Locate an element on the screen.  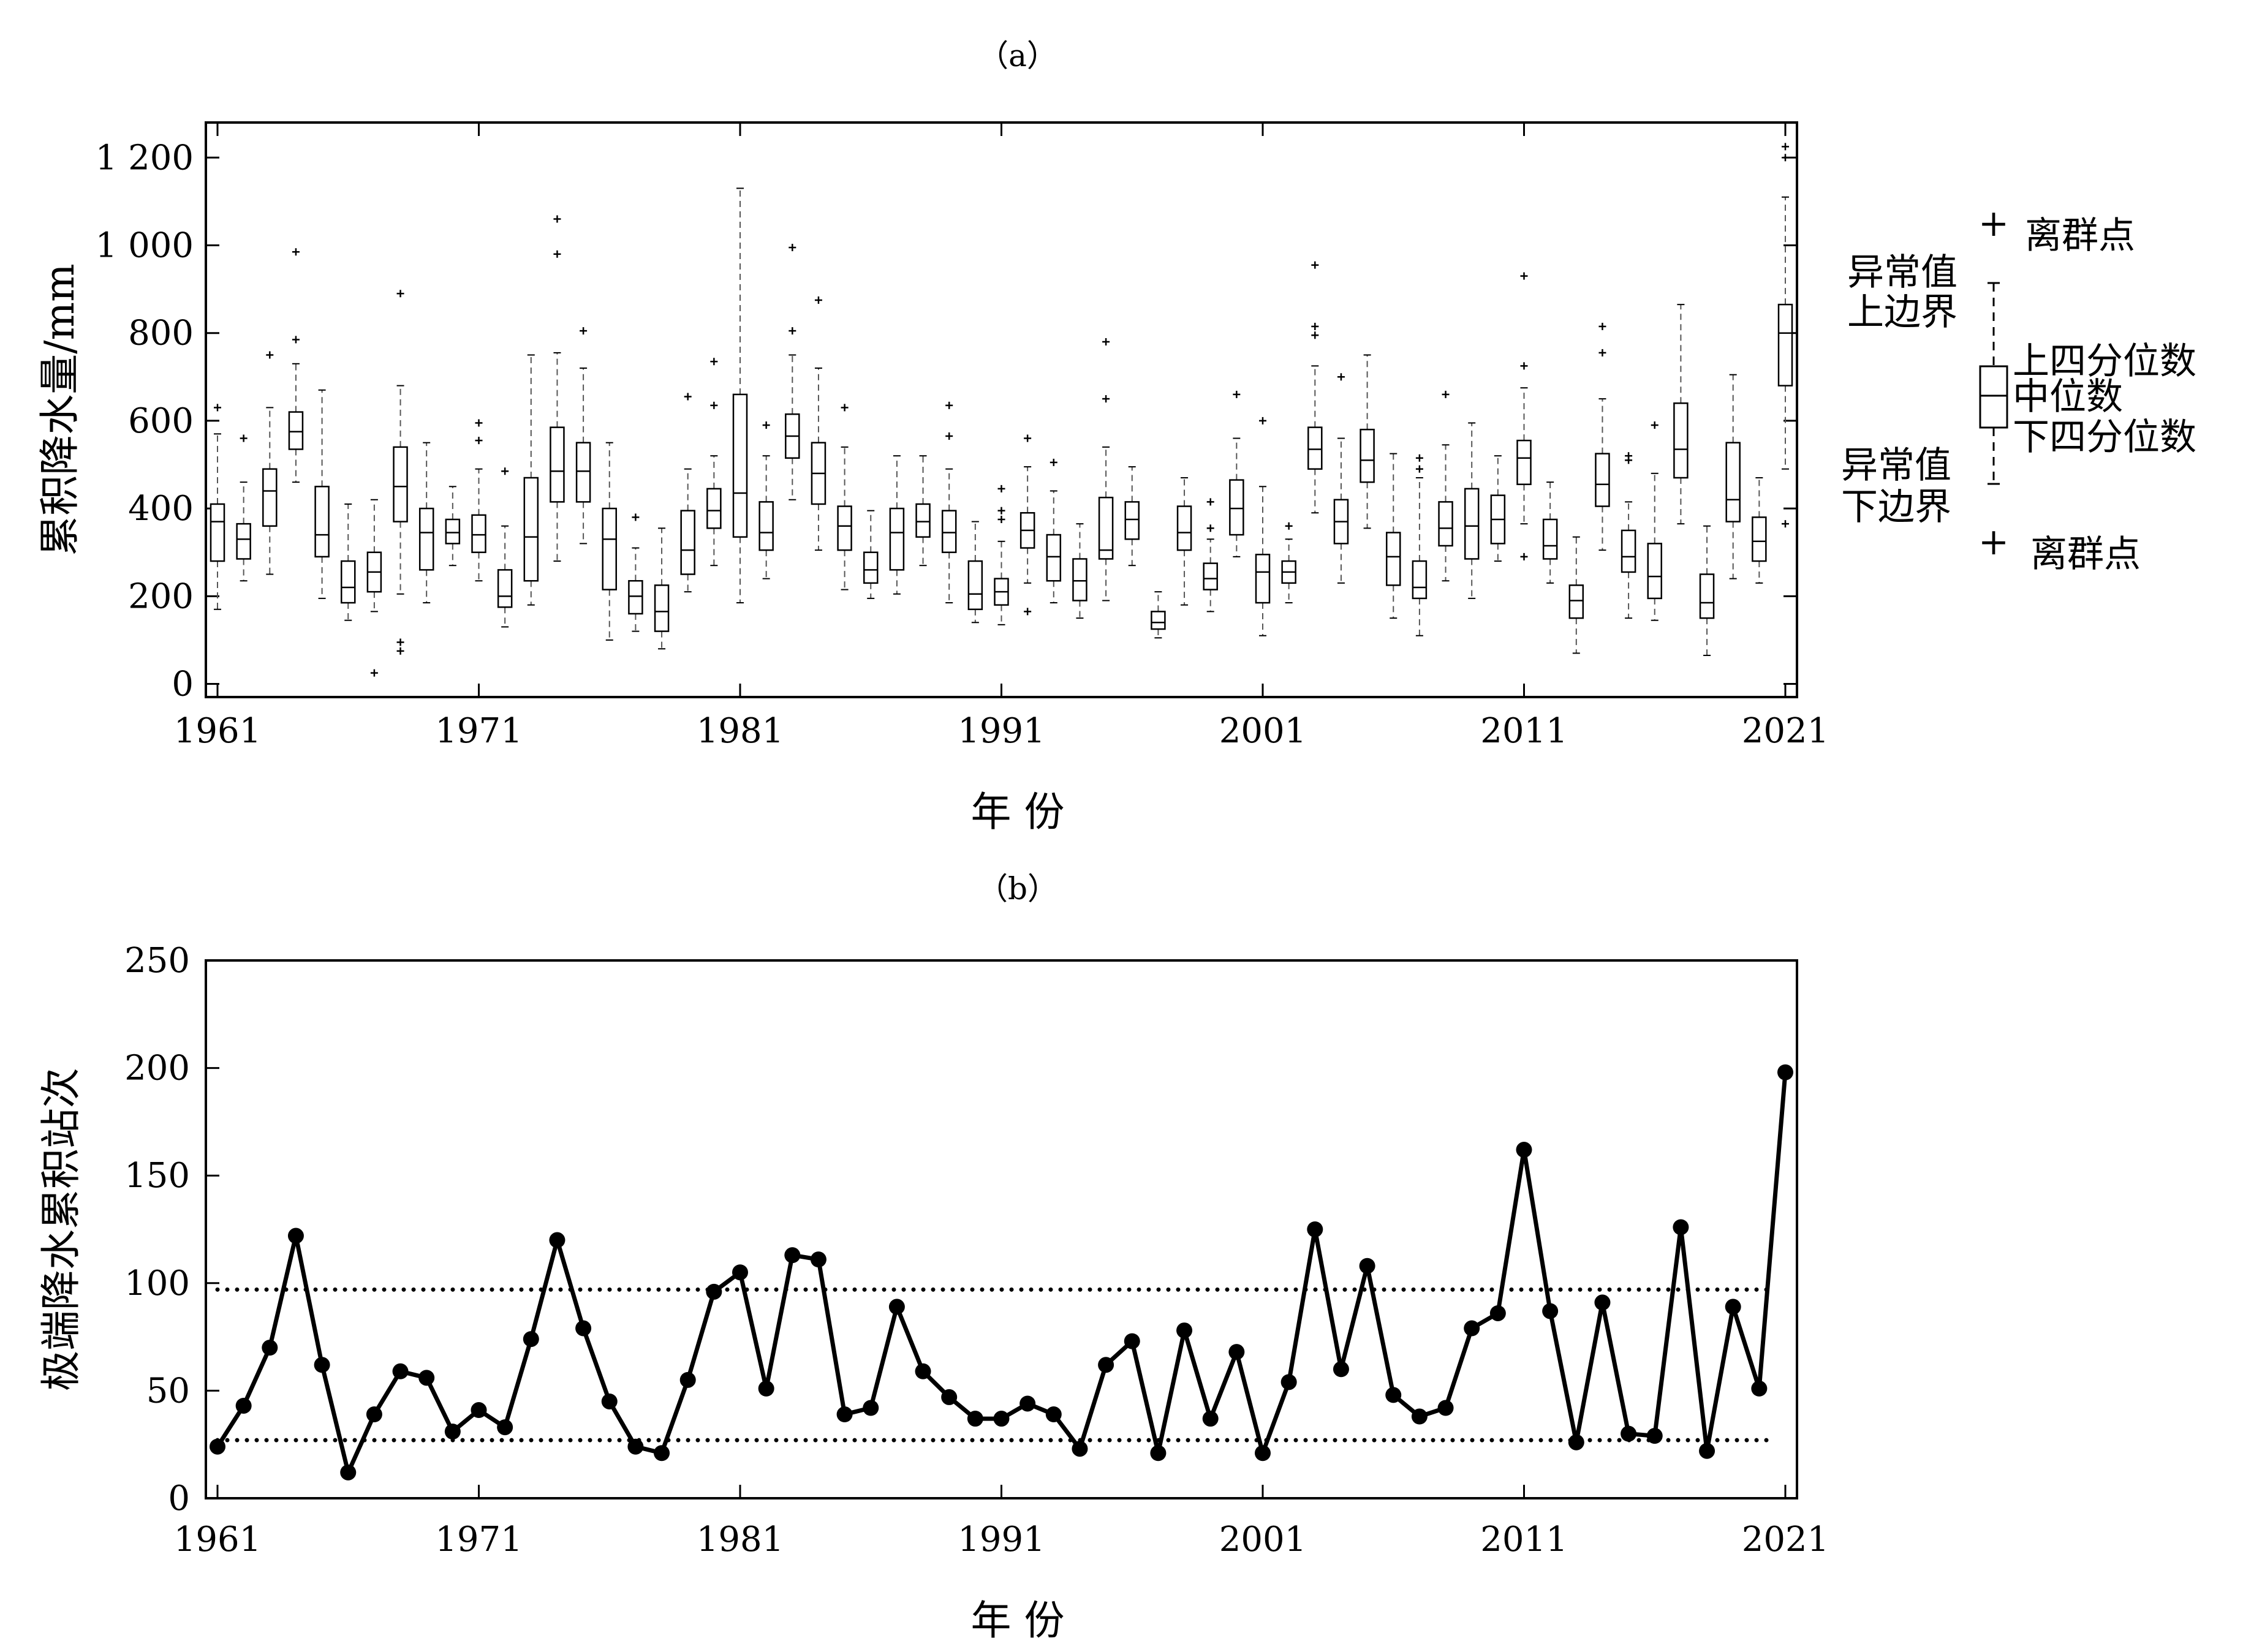
panel-a-x-tick-label: 1981 is located at coordinates (740, 731).